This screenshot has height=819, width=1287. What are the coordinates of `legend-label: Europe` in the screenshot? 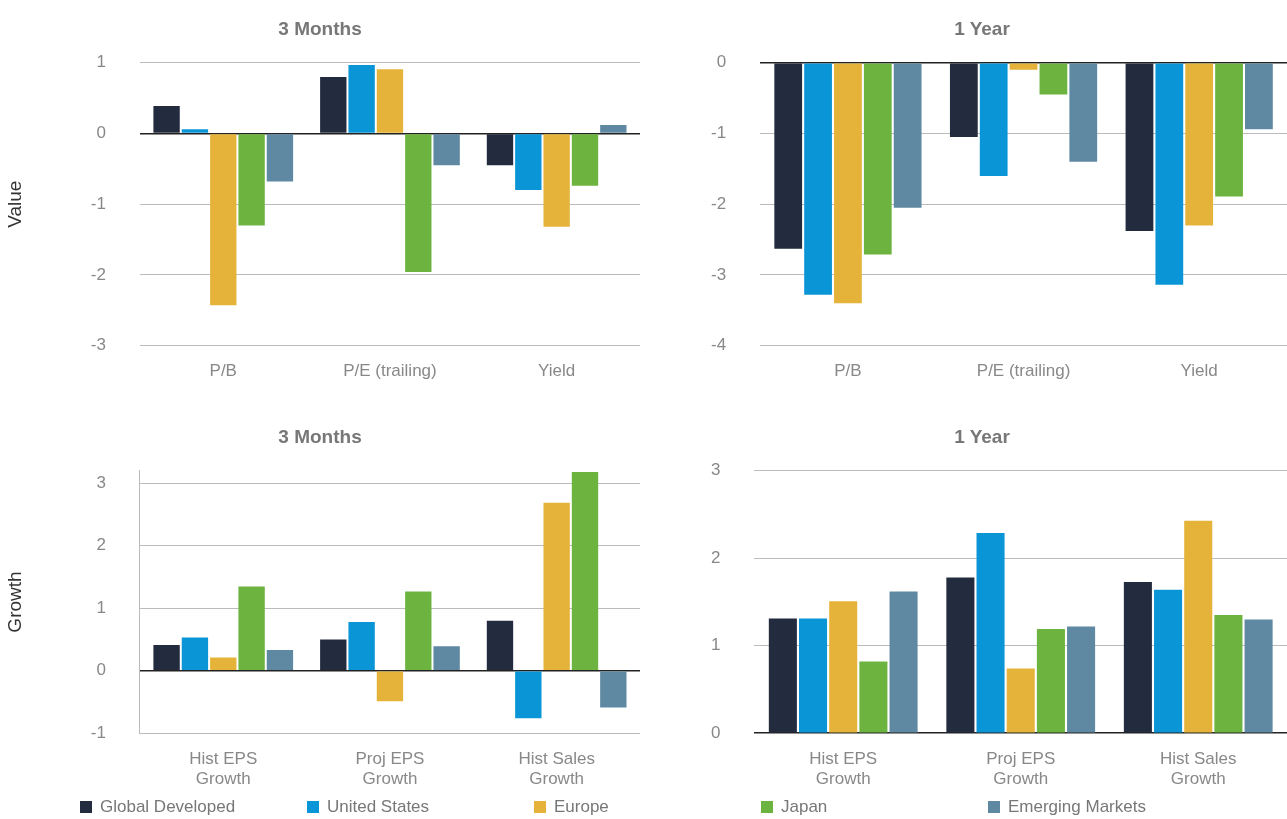 It's located at (581, 807).